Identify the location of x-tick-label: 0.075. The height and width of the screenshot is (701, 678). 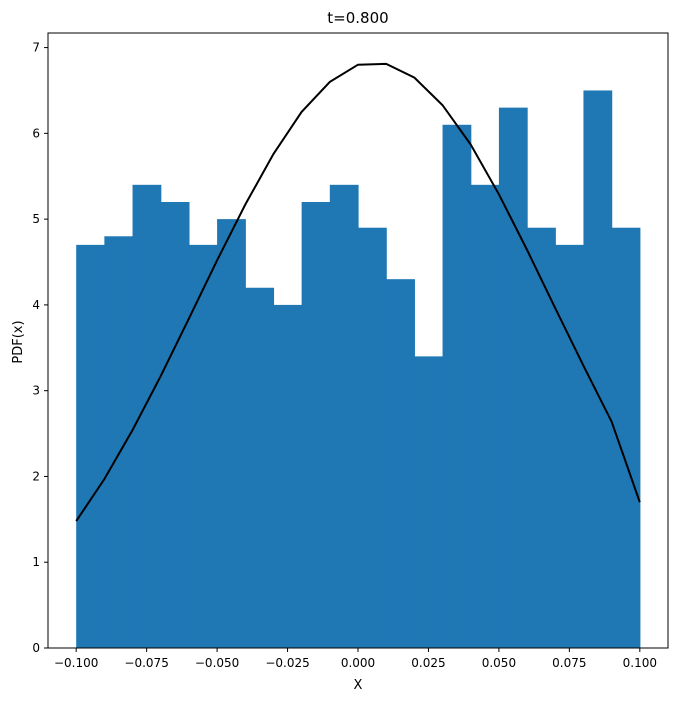
(569, 663).